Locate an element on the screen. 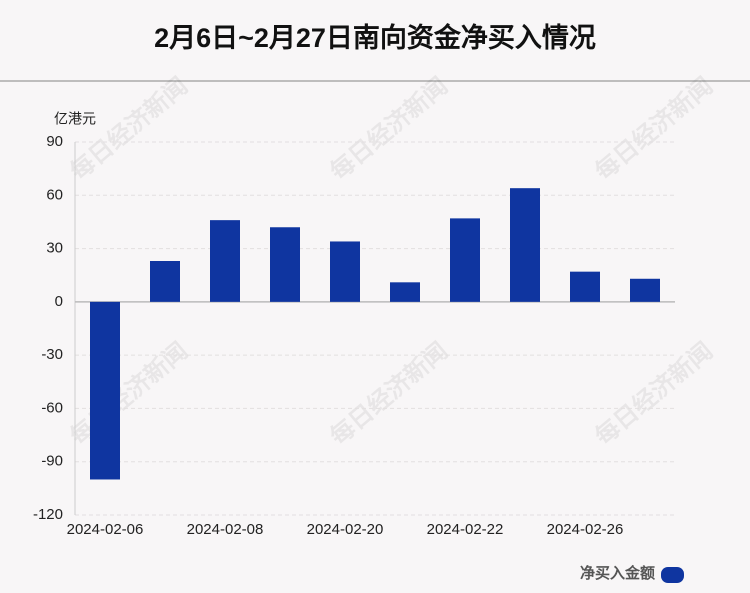 The image size is (750, 593). y-tick-label: 30 is located at coordinates (54, 248).